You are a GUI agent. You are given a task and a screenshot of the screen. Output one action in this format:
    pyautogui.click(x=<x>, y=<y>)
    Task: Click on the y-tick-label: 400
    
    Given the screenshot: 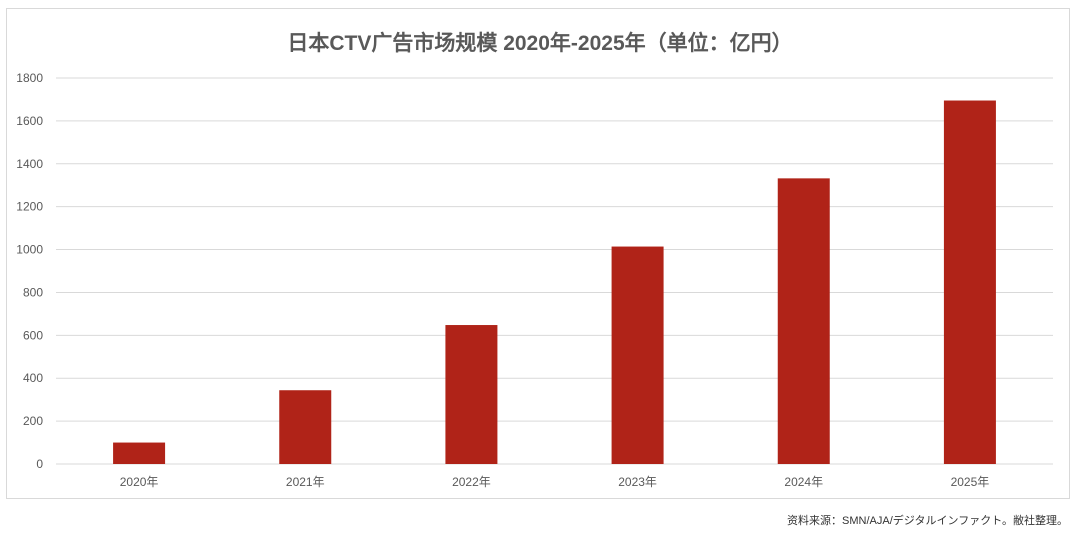 What is the action you would take?
    pyautogui.click(x=33, y=378)
    